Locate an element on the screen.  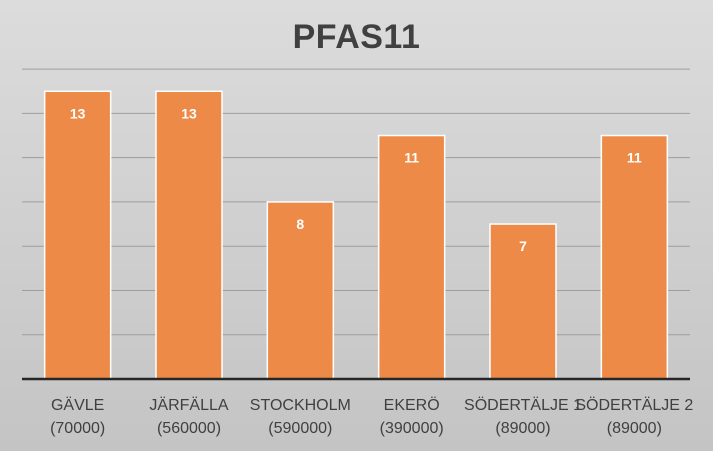
x-tick-label: (70000) is located at coordinates (77, 428).